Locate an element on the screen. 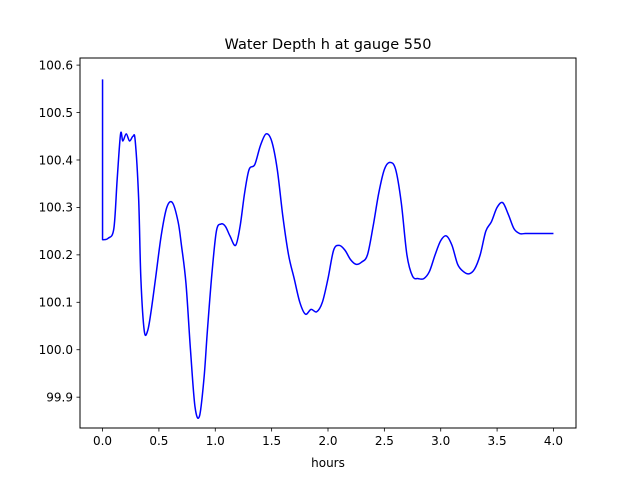  y-tick-label: 100.4 is located at coordinates (56, 160).